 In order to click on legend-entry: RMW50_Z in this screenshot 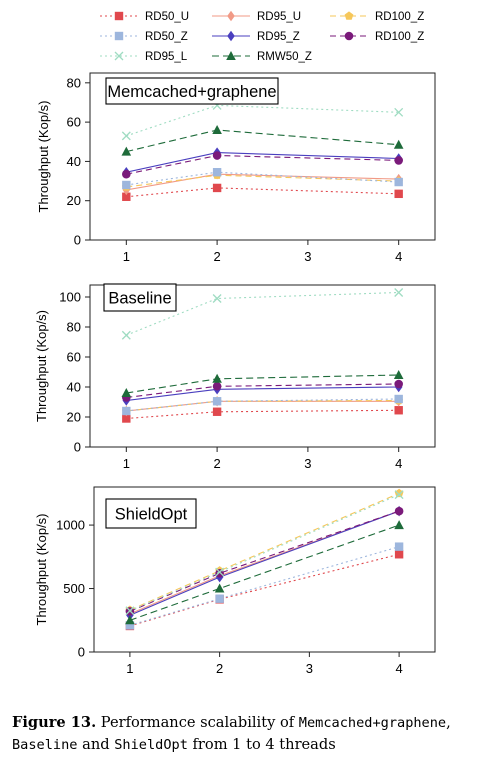, I will do `click(262, 57)`.